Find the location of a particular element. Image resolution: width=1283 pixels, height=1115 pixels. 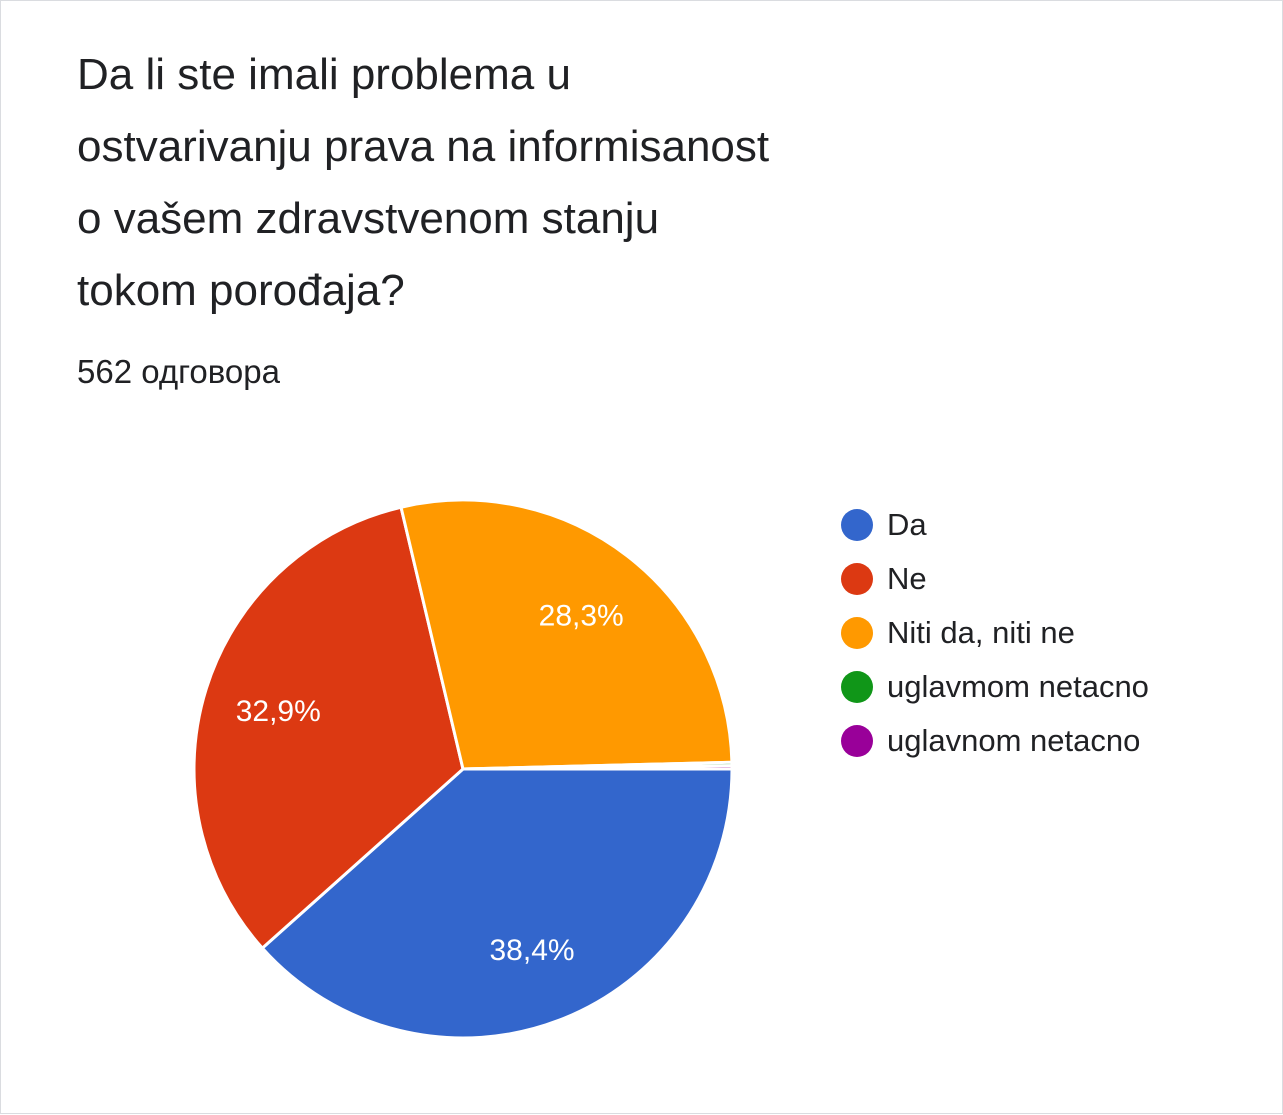

pie-slice-label-3: 28,3% is located at coordinates (581, 616).